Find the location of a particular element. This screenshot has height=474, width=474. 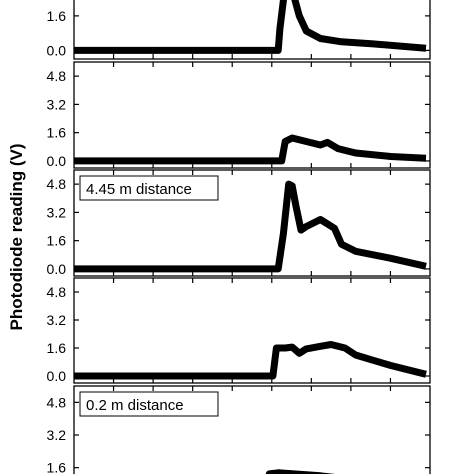

panel-1: 0.0 1.6 is located at coordinates (239, 30).